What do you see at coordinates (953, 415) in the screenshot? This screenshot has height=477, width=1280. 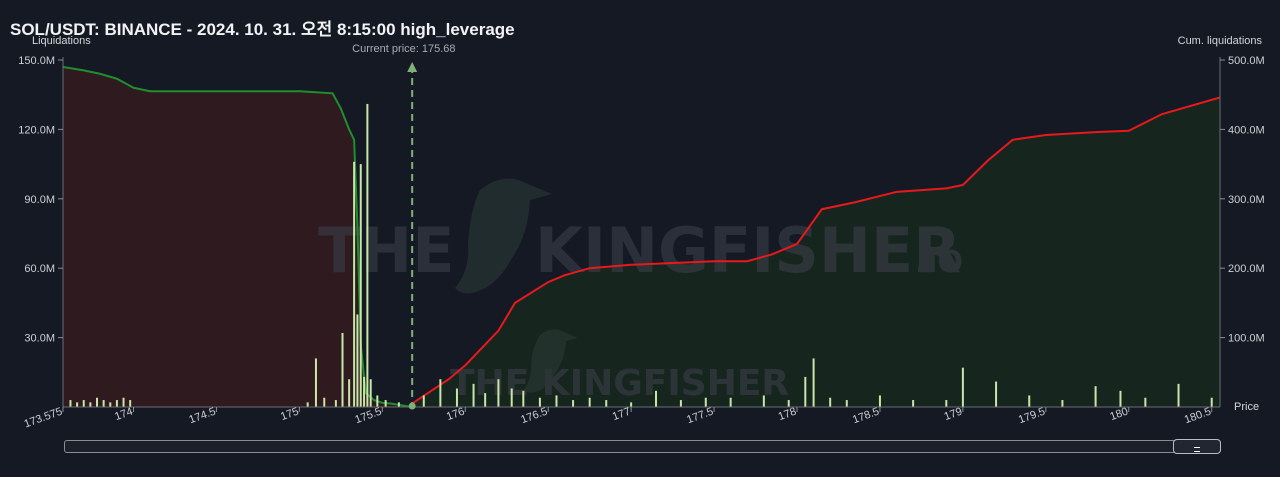 I see `x-tick-label: 179` at bounding box center [953, 415].